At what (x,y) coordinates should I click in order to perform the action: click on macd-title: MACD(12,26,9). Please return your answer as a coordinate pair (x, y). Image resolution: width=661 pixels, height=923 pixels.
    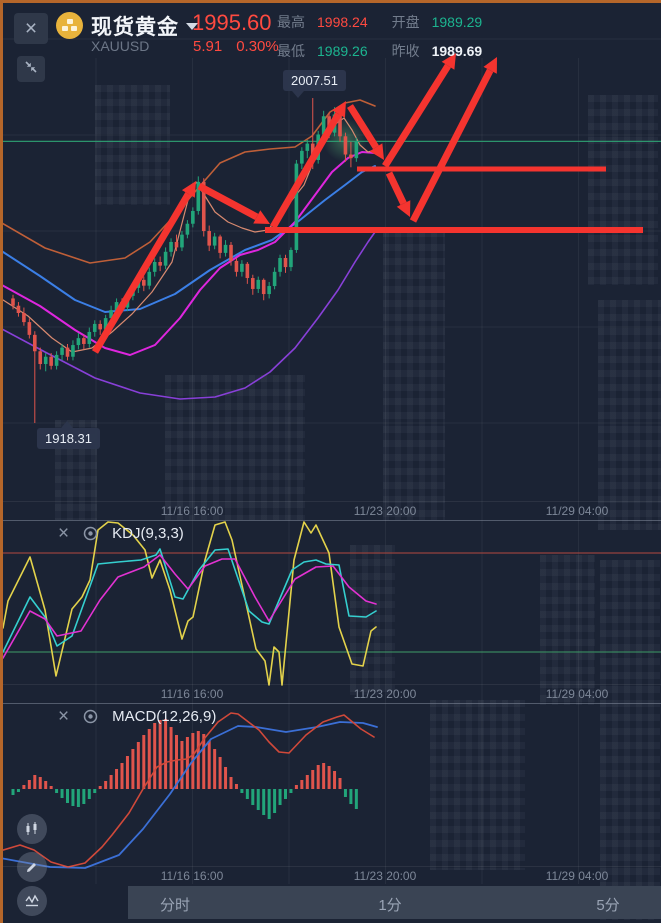
    Looking at the image, I should click on (164, 716).